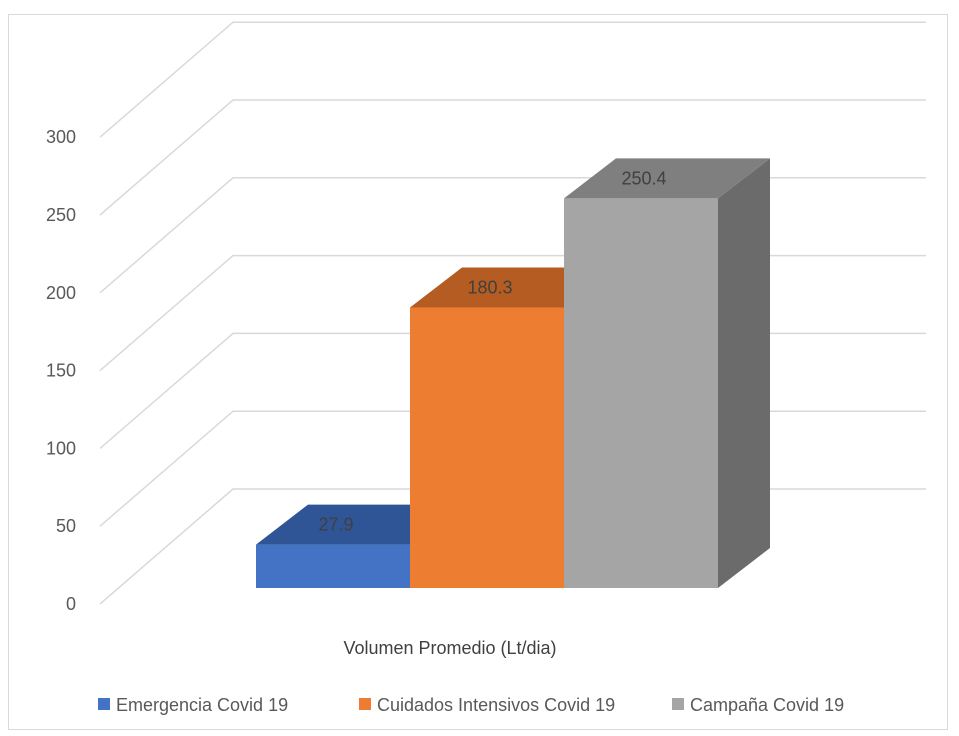 The image size is (959, 736). What do you see at coordinates (335, 525) in the screenshot?
I see `data-label: 27.9` at bounding box center [335, 525].